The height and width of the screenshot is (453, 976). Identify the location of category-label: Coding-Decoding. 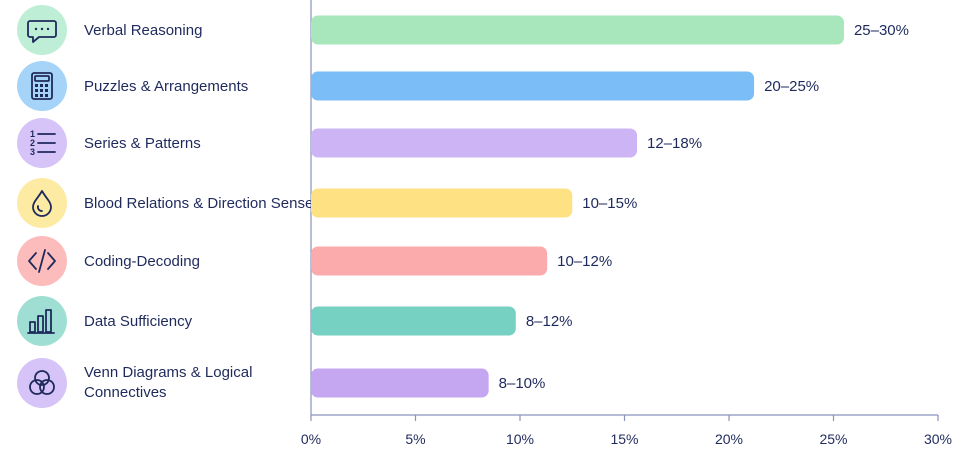
(142, 261).